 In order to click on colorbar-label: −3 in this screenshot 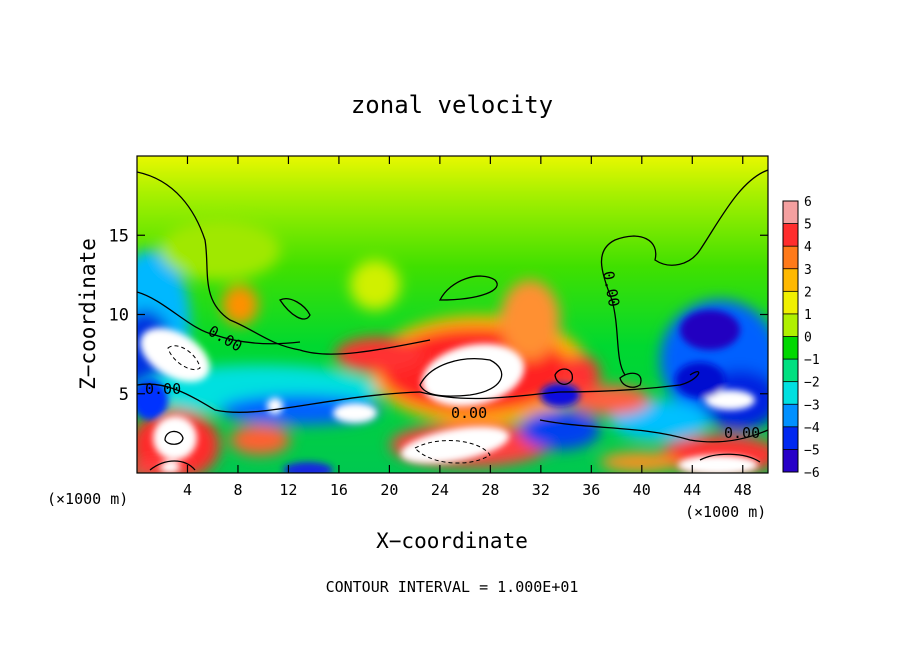, I will do `click(812, 405)`.